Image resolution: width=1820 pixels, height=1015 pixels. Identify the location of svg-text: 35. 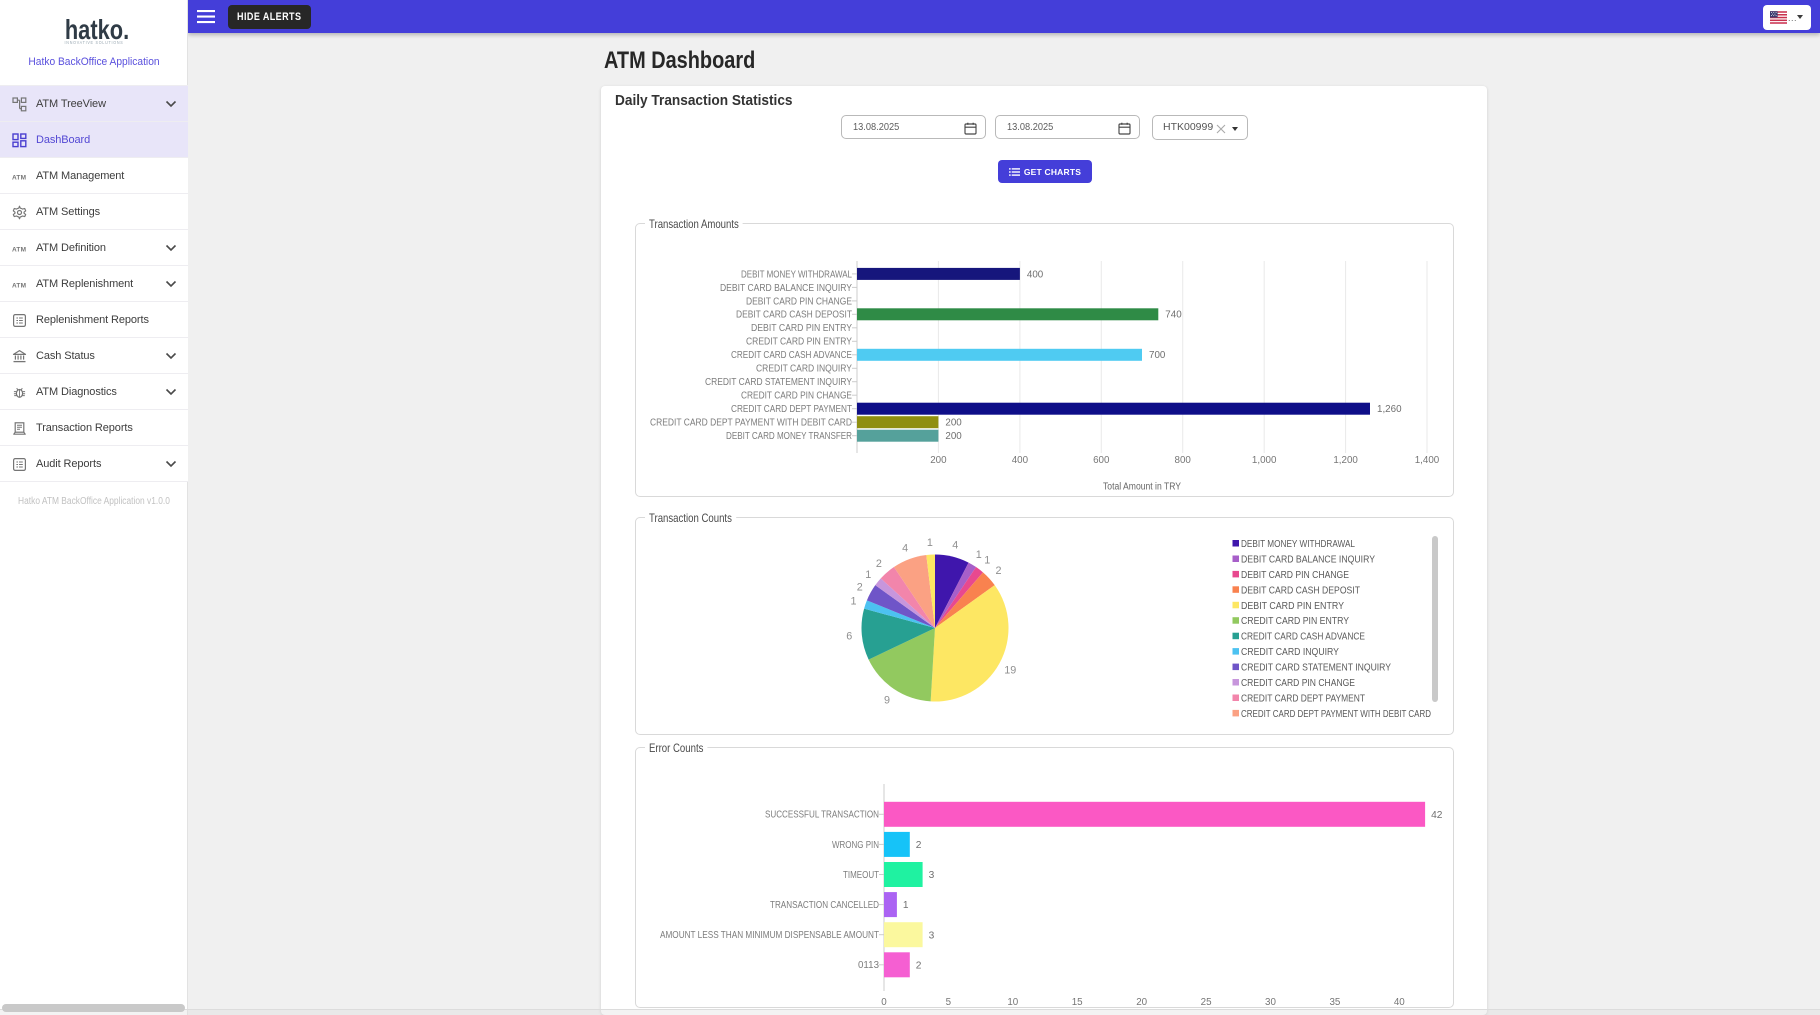
(1334, 1002).